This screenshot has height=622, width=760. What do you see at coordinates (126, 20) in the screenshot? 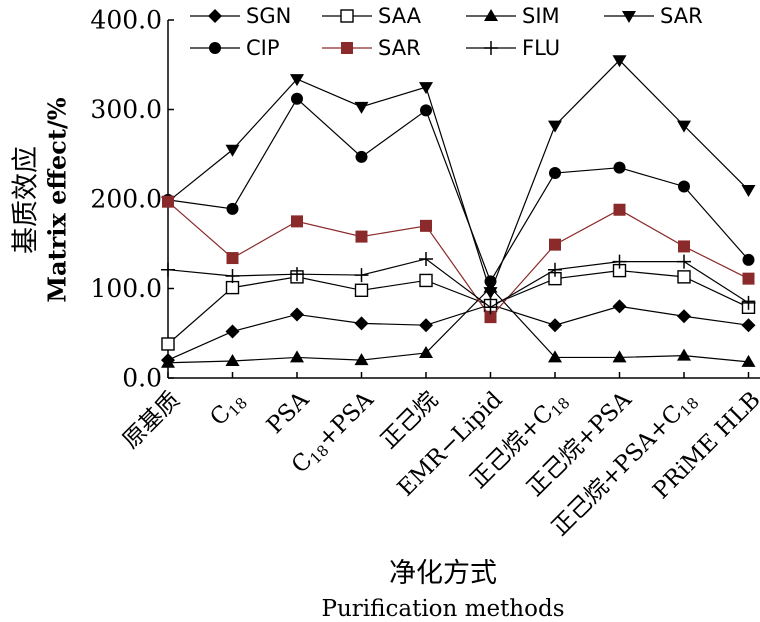
I see `y-tick-label: 400.0` at bounding box center [126, 20].